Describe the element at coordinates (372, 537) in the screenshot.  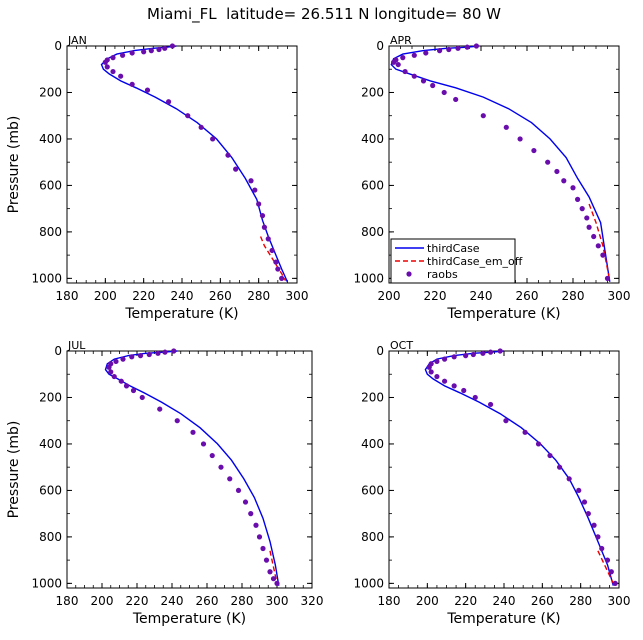
I see `y-tick-label: 800` at that location.